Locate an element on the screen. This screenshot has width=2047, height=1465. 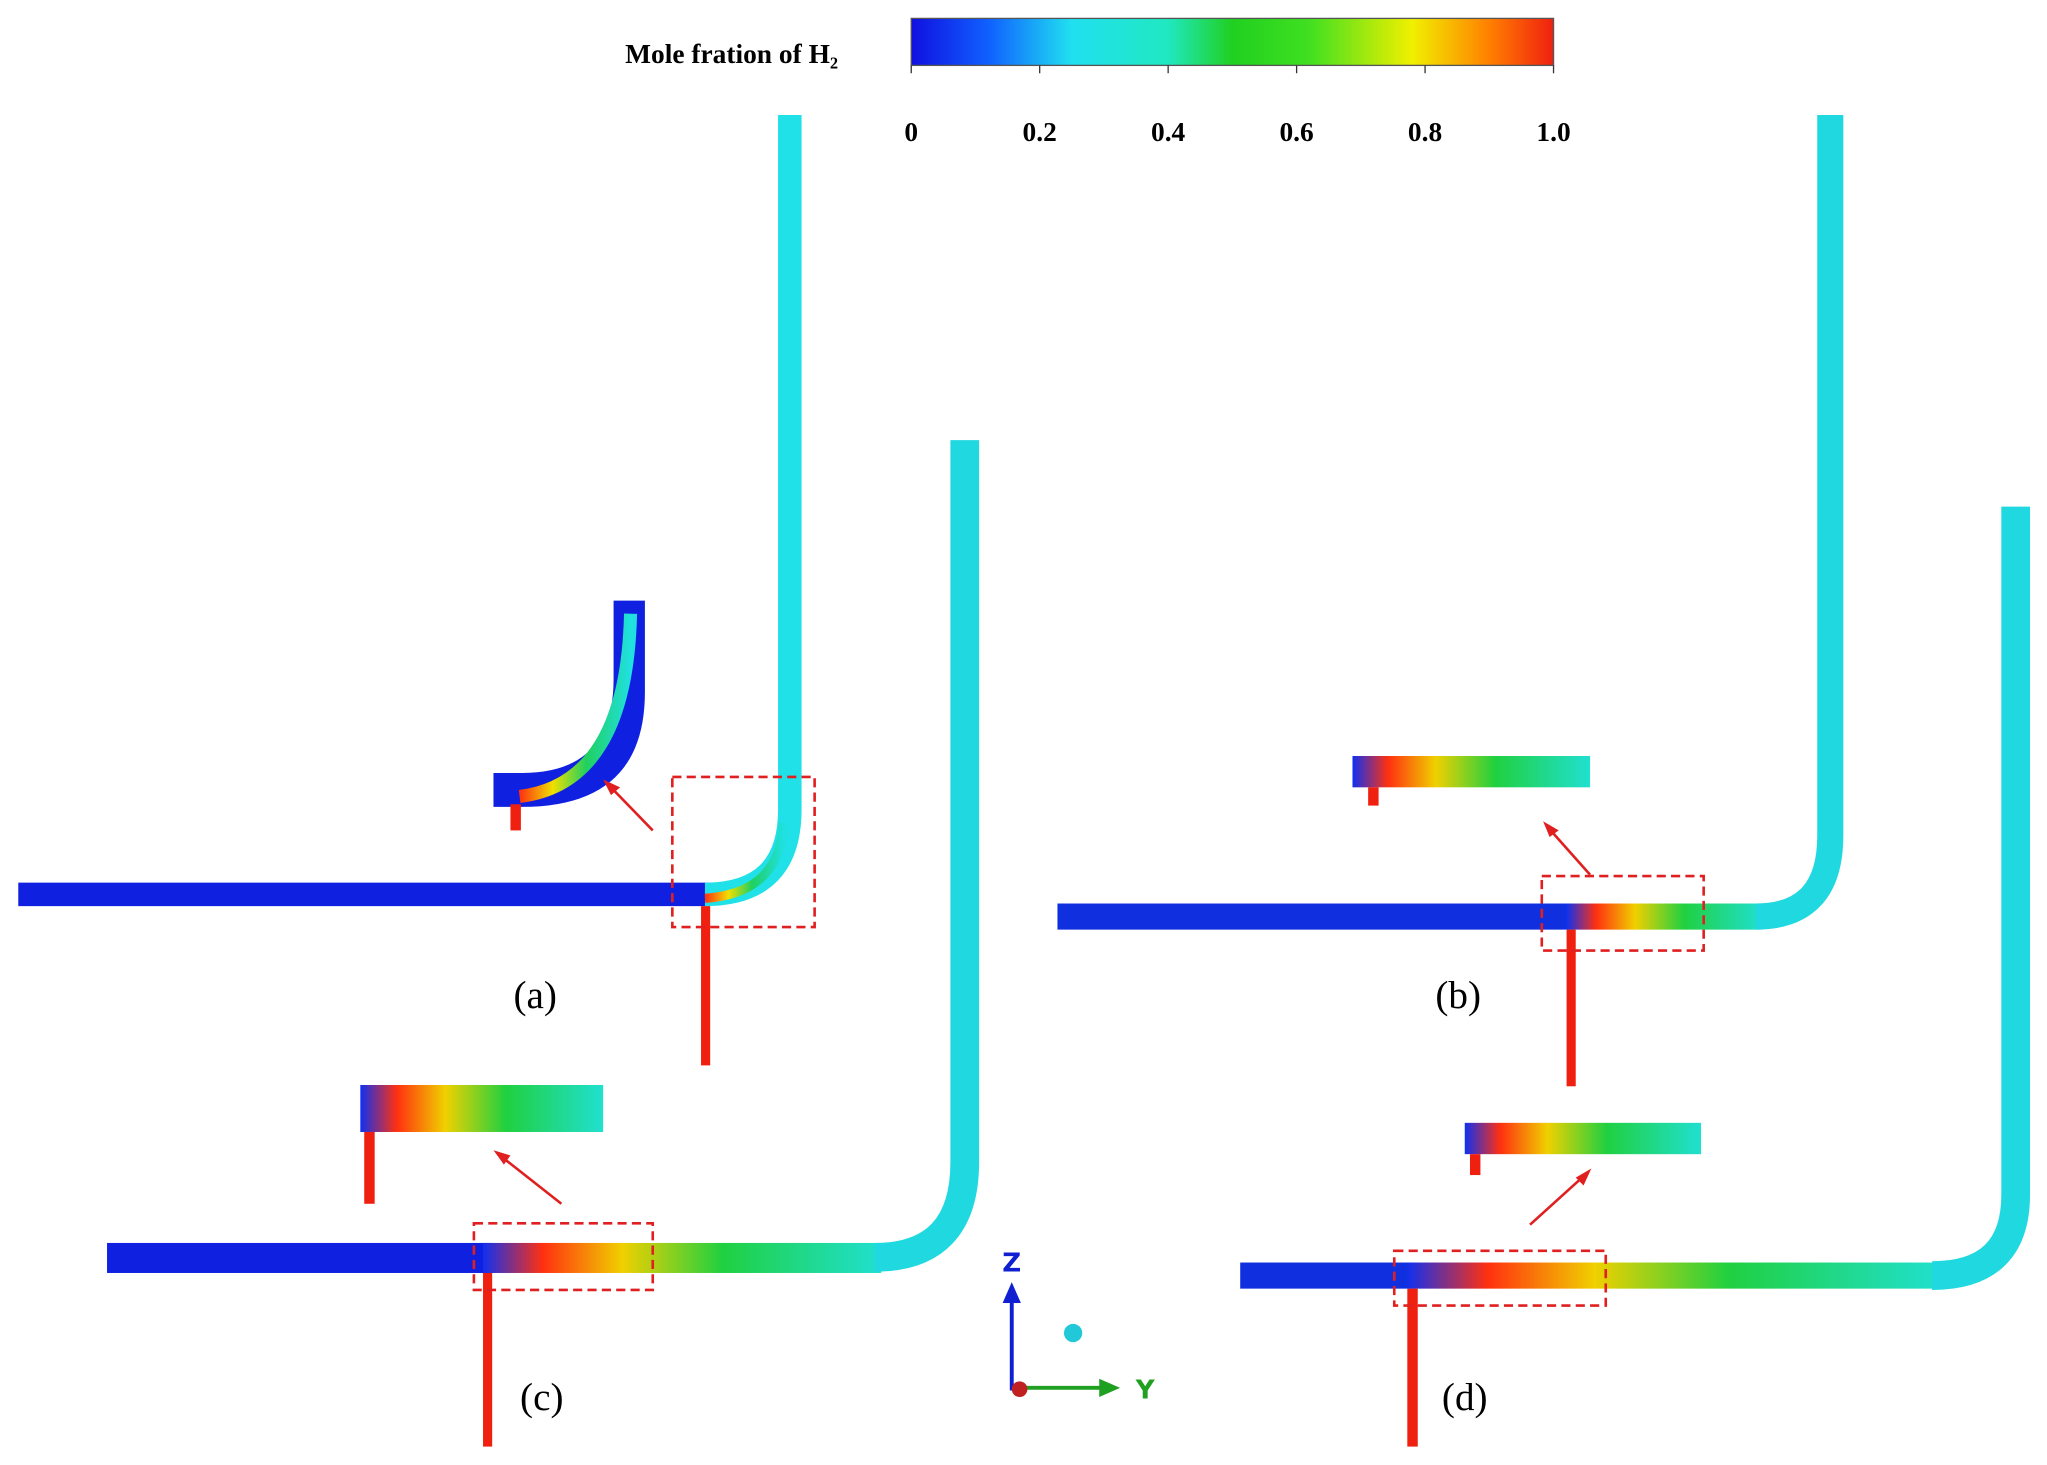
panel-label: (b) is located at coordinates (1458, 995).